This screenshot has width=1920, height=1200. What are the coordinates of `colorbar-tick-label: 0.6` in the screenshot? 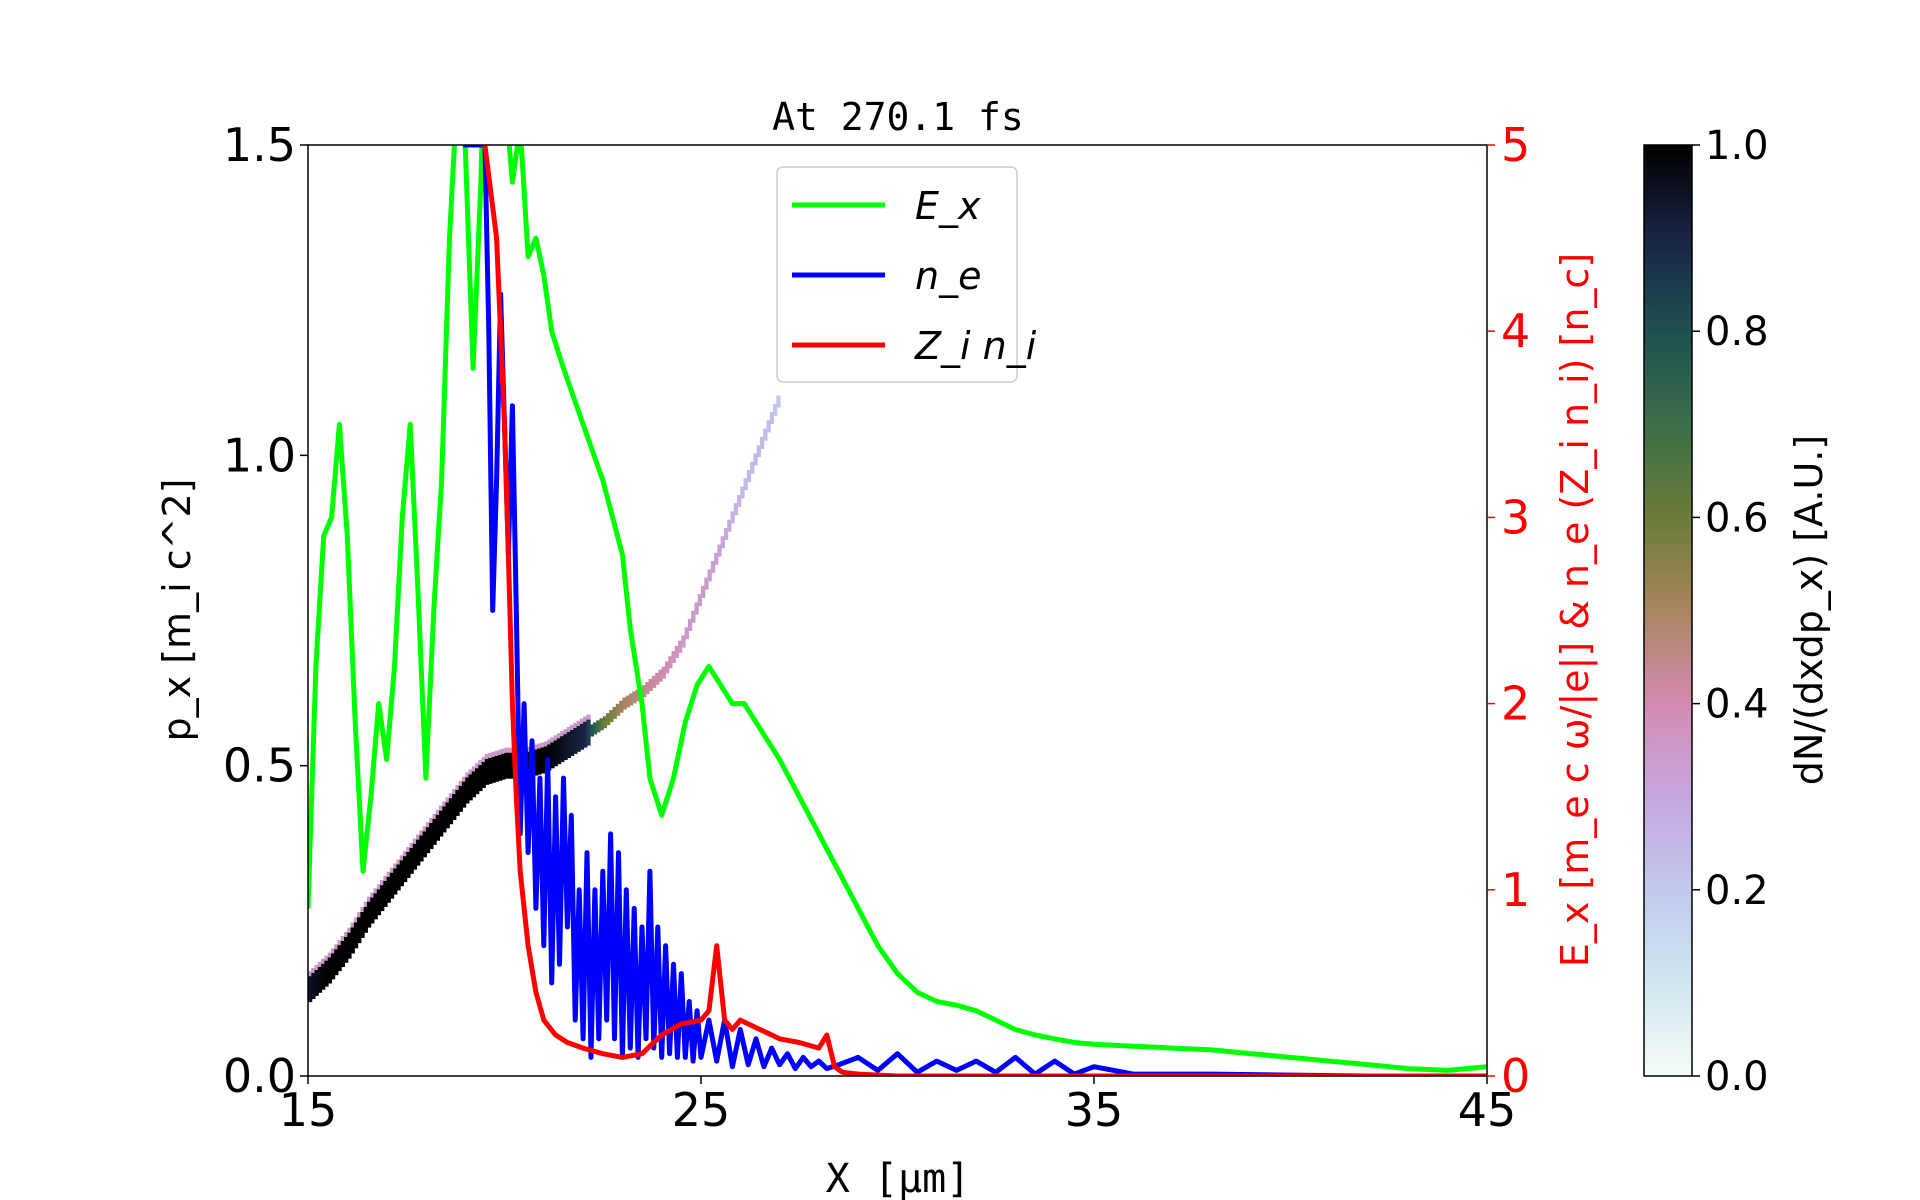 It's located at (1737, 518).